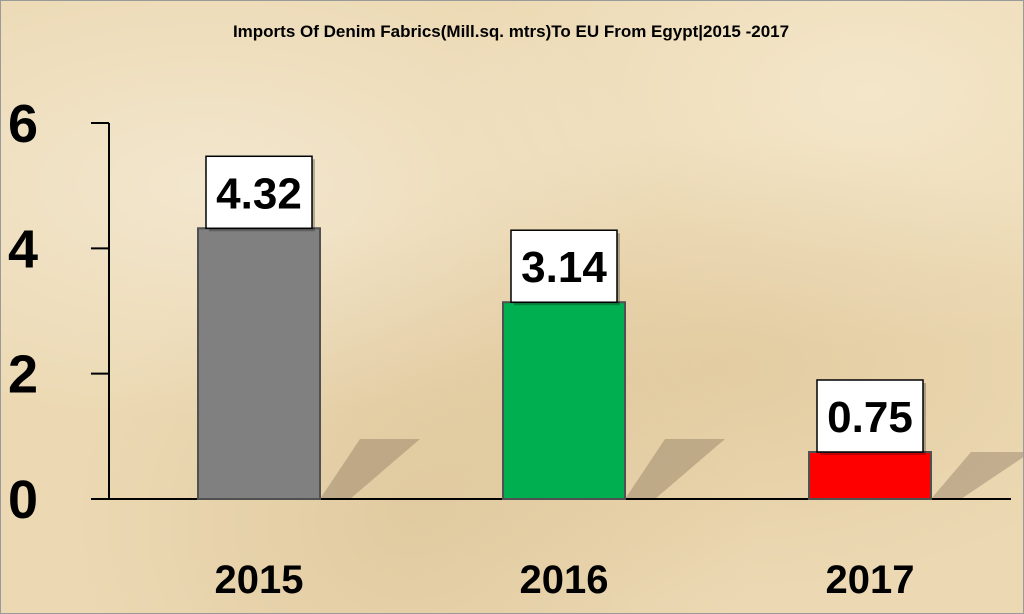 The image size is (1024, 614). I want to click on y-tick-label: 4, so click(23, 249).